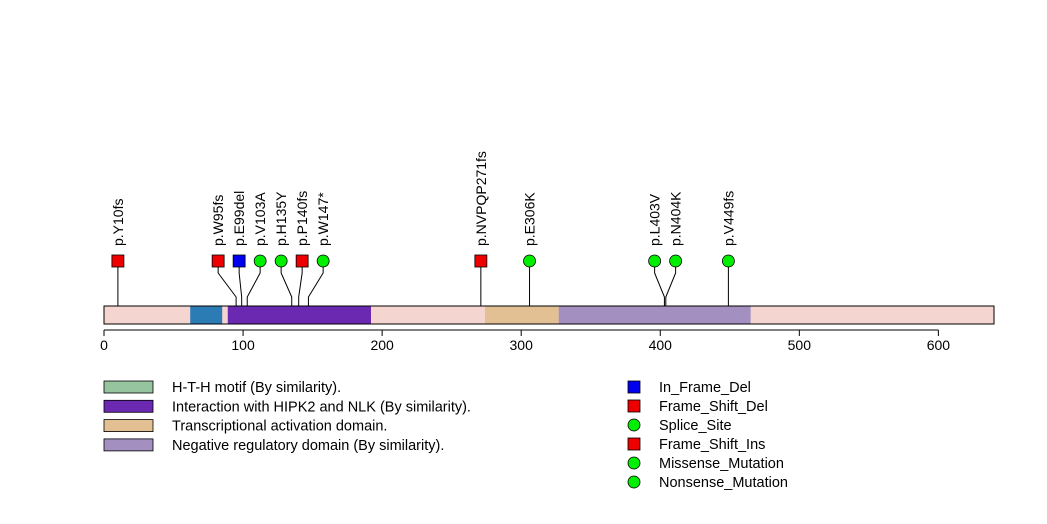 Image resolution: width=1047 pixels, height=524 pixels. What do you see at coordinates (239, 218) in the screenshot?
I see `mutation-label-2: p.E99del` at bounding box center [239, 218].